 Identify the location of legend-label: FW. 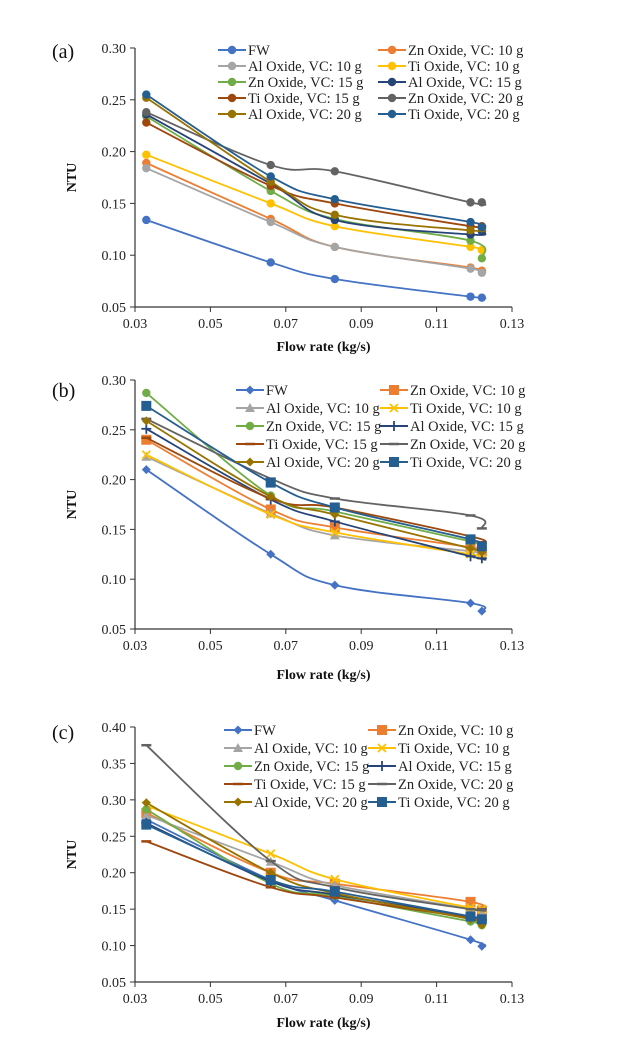
(259, 51).